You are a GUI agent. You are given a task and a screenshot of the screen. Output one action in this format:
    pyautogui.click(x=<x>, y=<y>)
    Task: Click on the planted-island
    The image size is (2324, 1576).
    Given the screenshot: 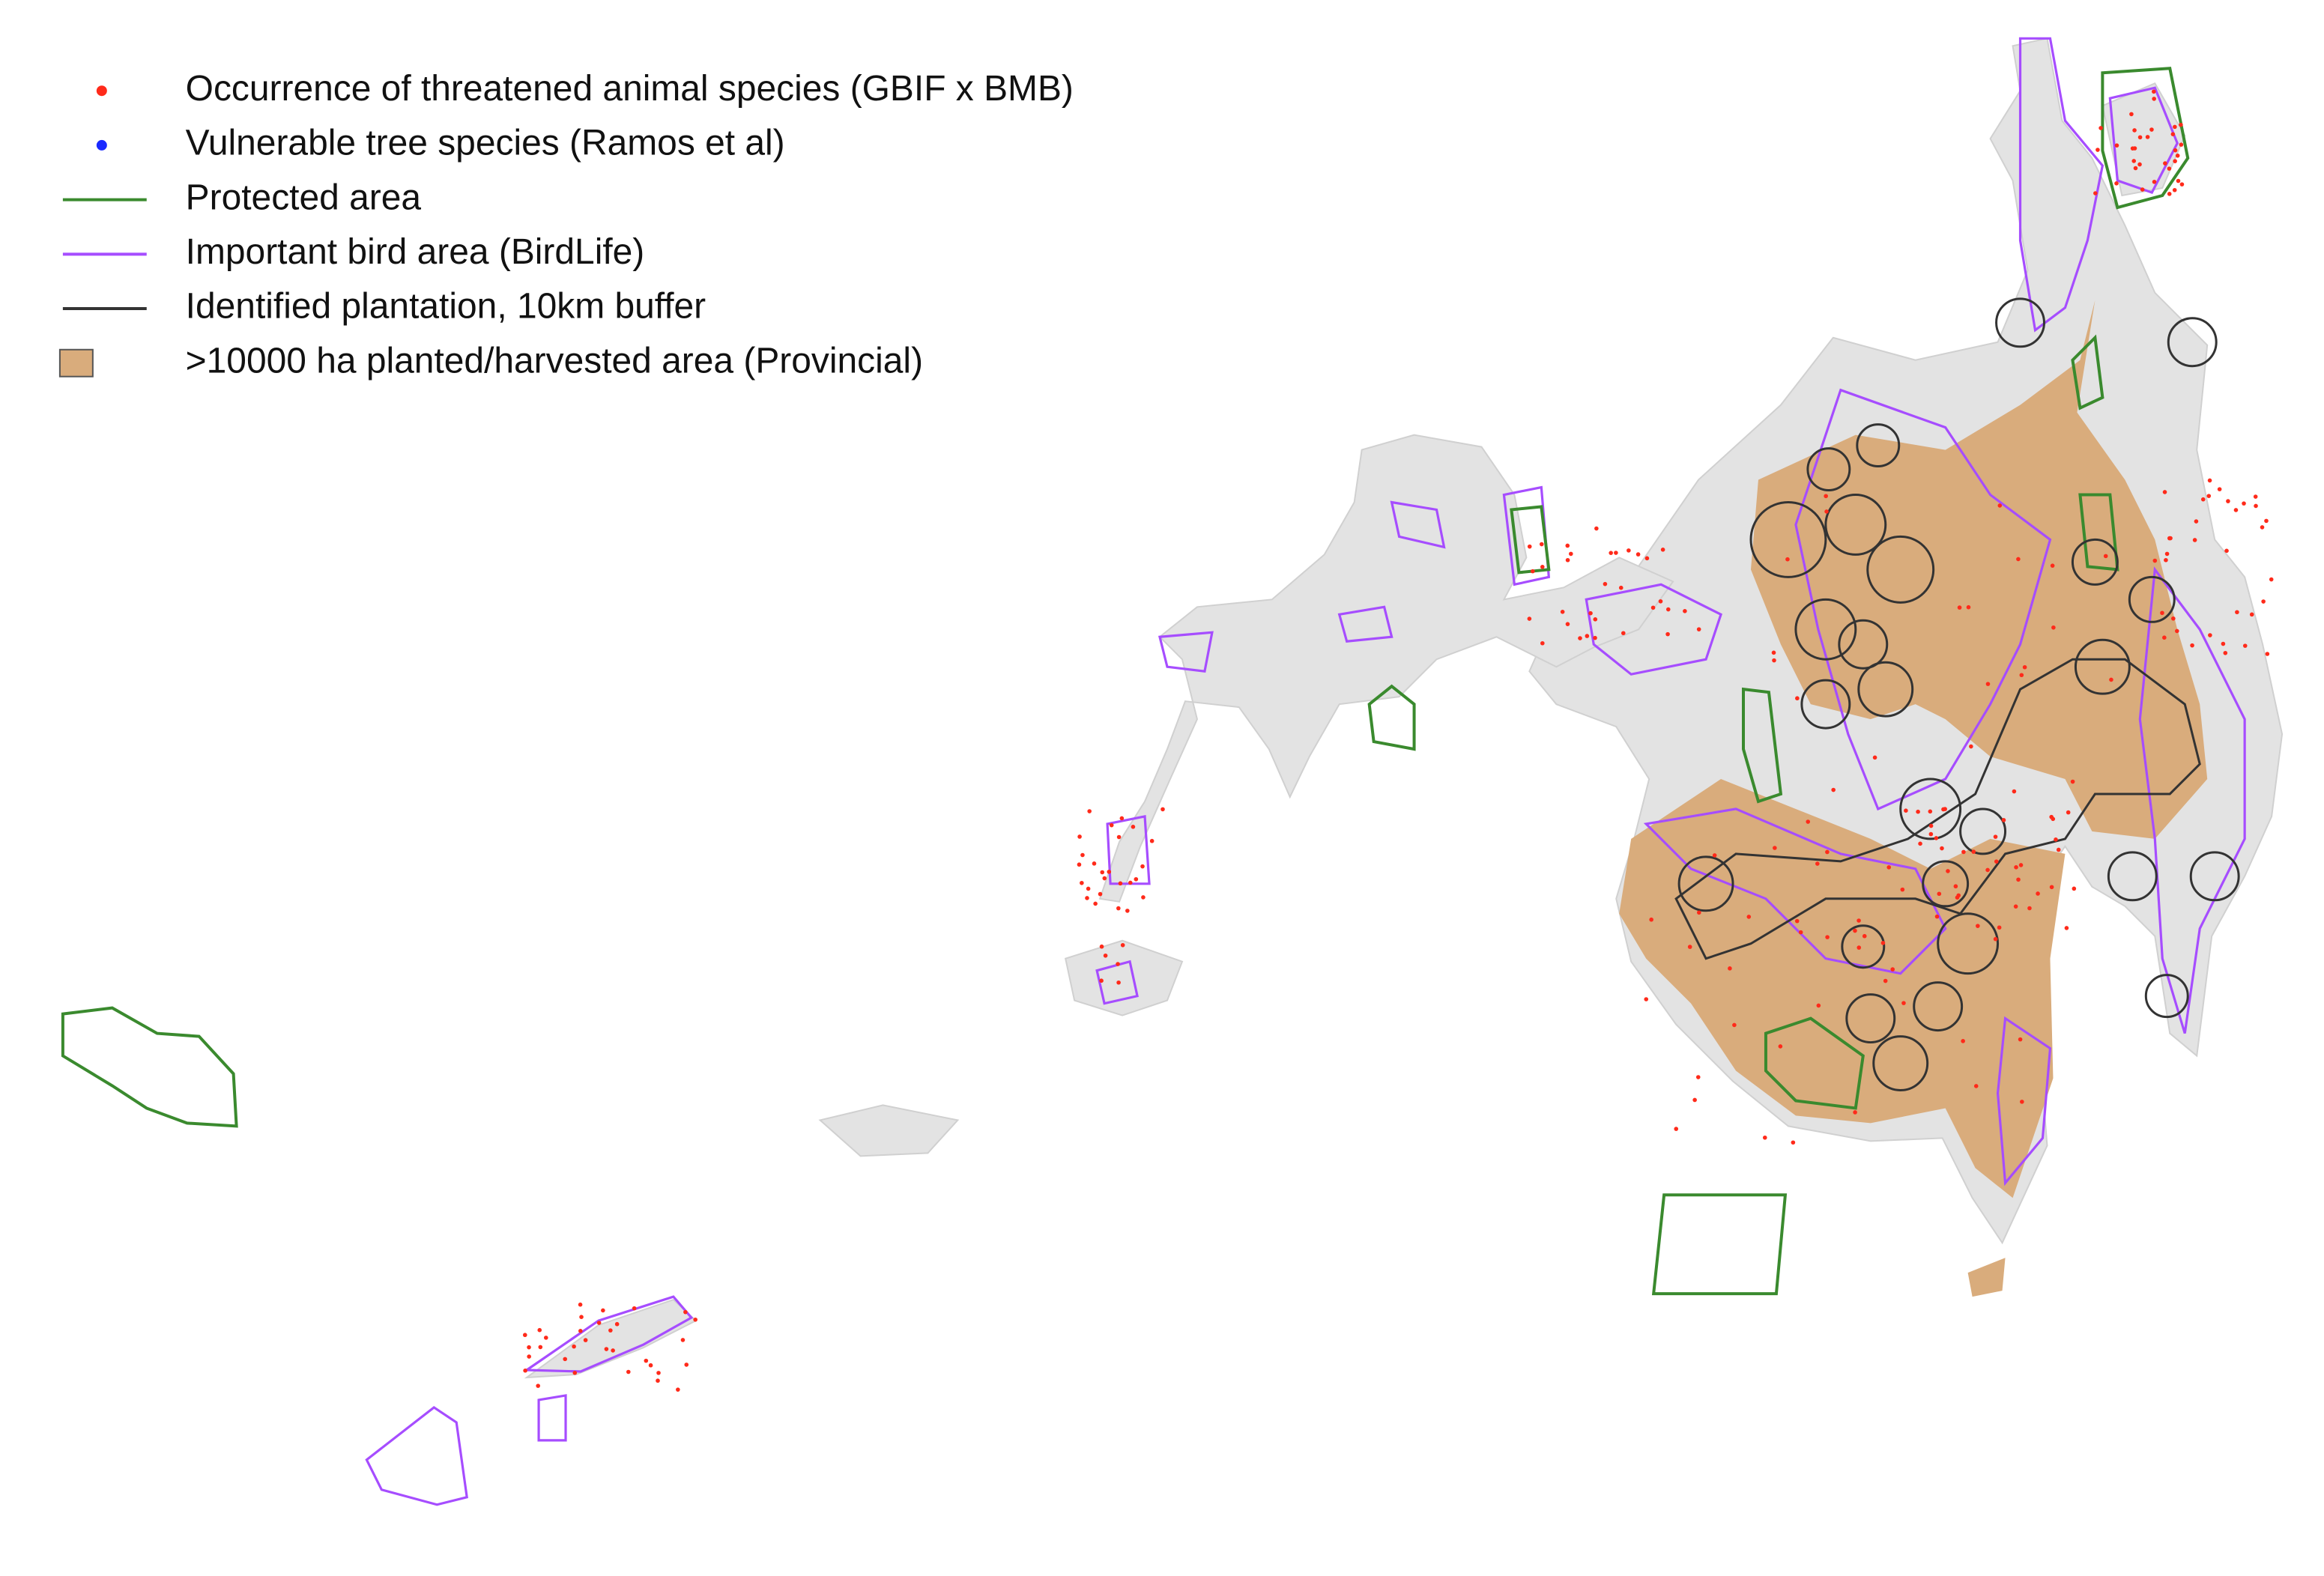 What is the action you would take?
    pyautogui.click(x=1987, y=1277)
    